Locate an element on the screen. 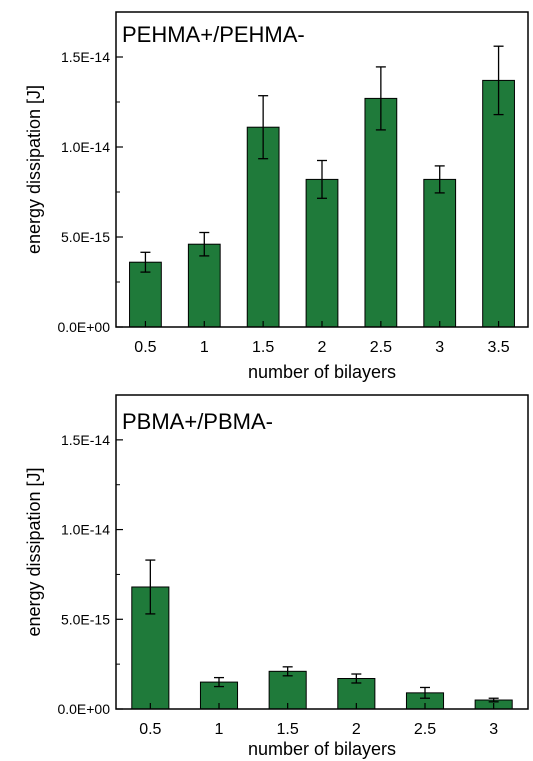 The width and height of the screenshot is (533, 761). bar-0.5 is located at coordinates (145, 294).